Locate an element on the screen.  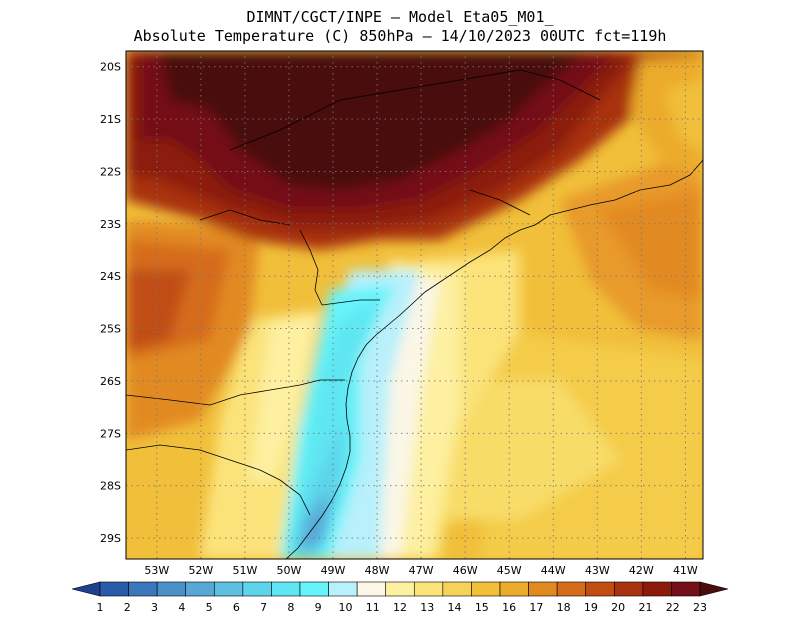
lon-tick-label: 43W is located at coordinates (597, 570).